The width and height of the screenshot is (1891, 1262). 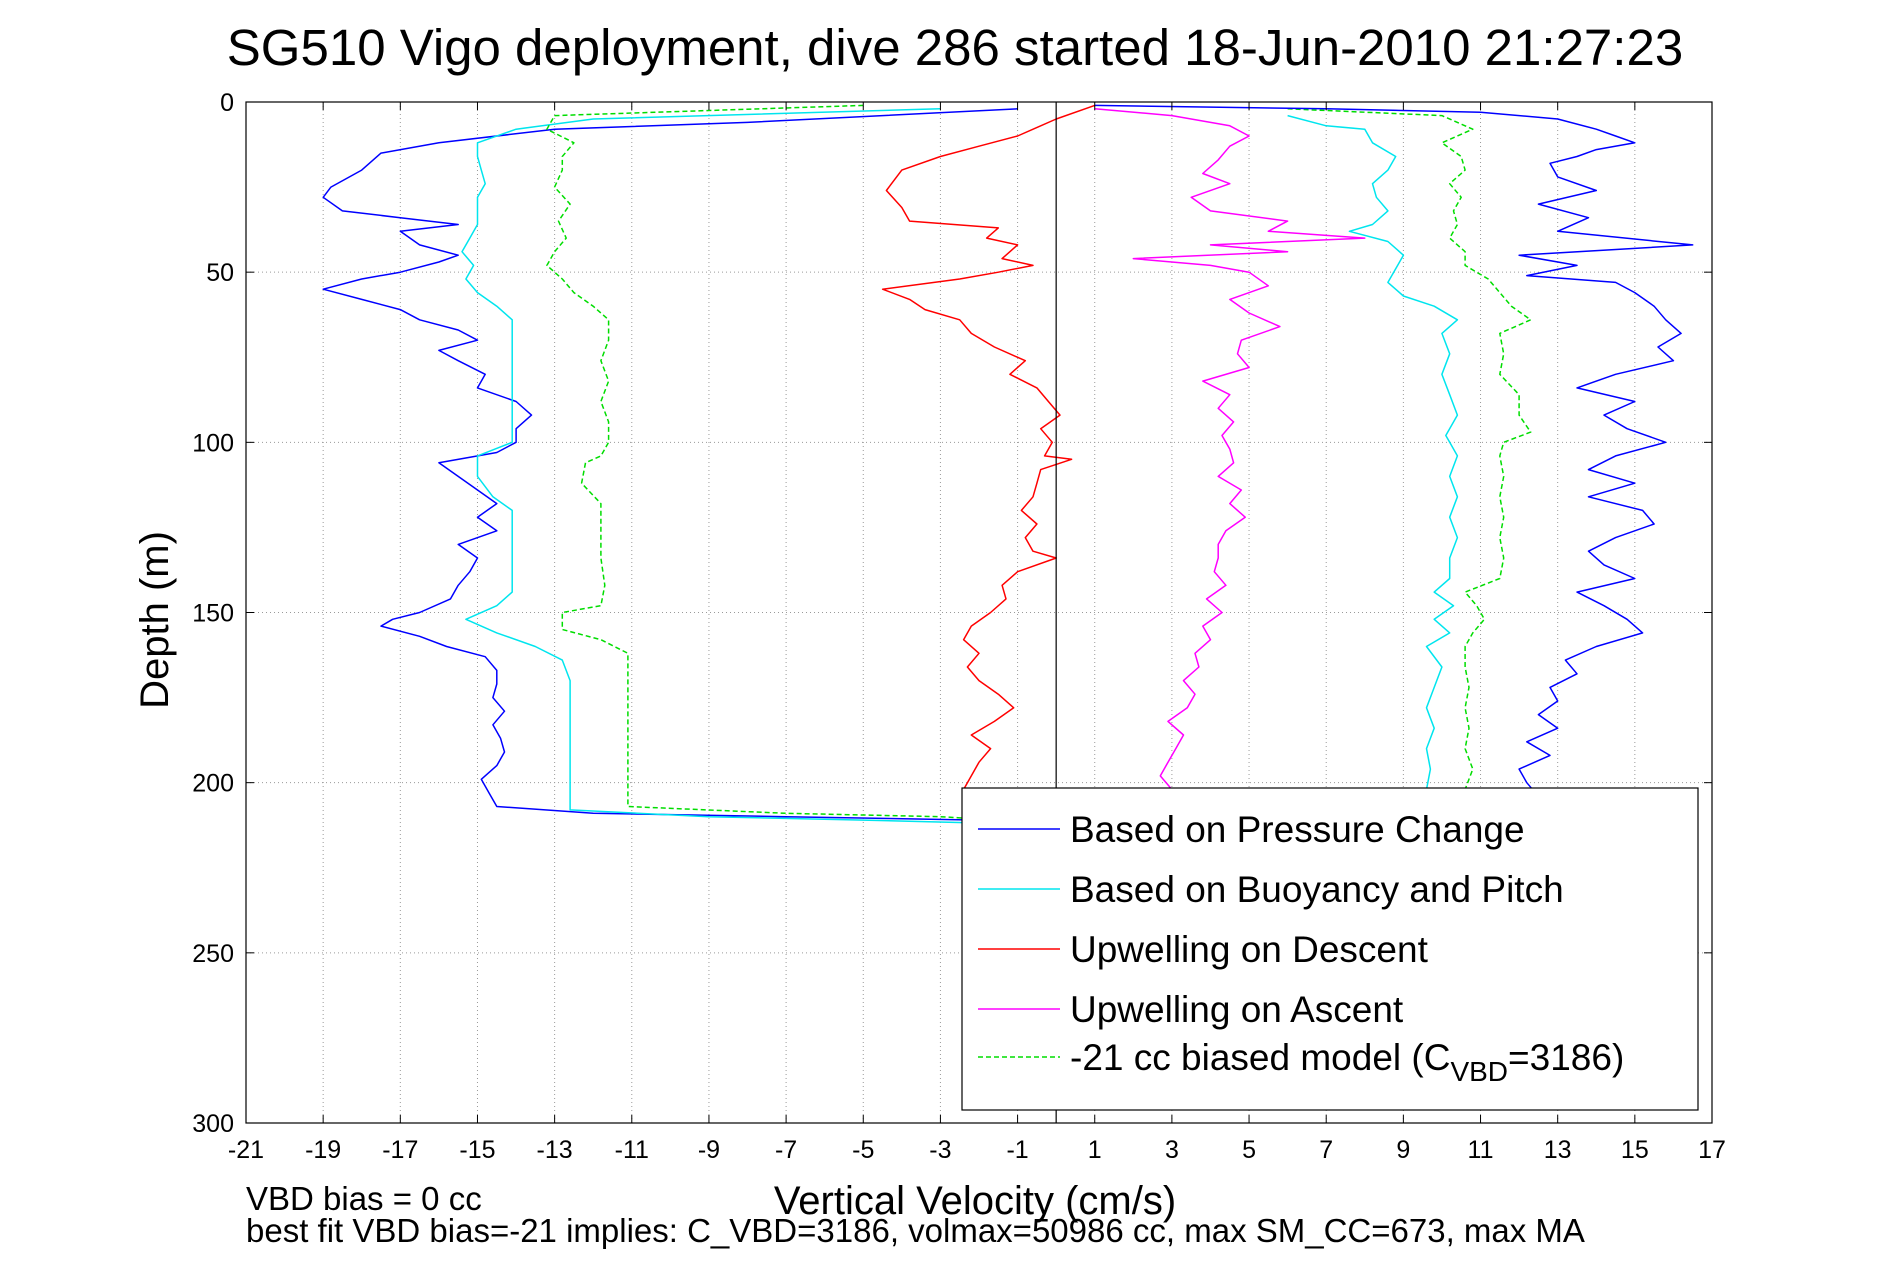 What do you see at coordinates (632, 1150) in the screenshot?
I see `x-tick-label: -11` at bounding box center [632, 1150].